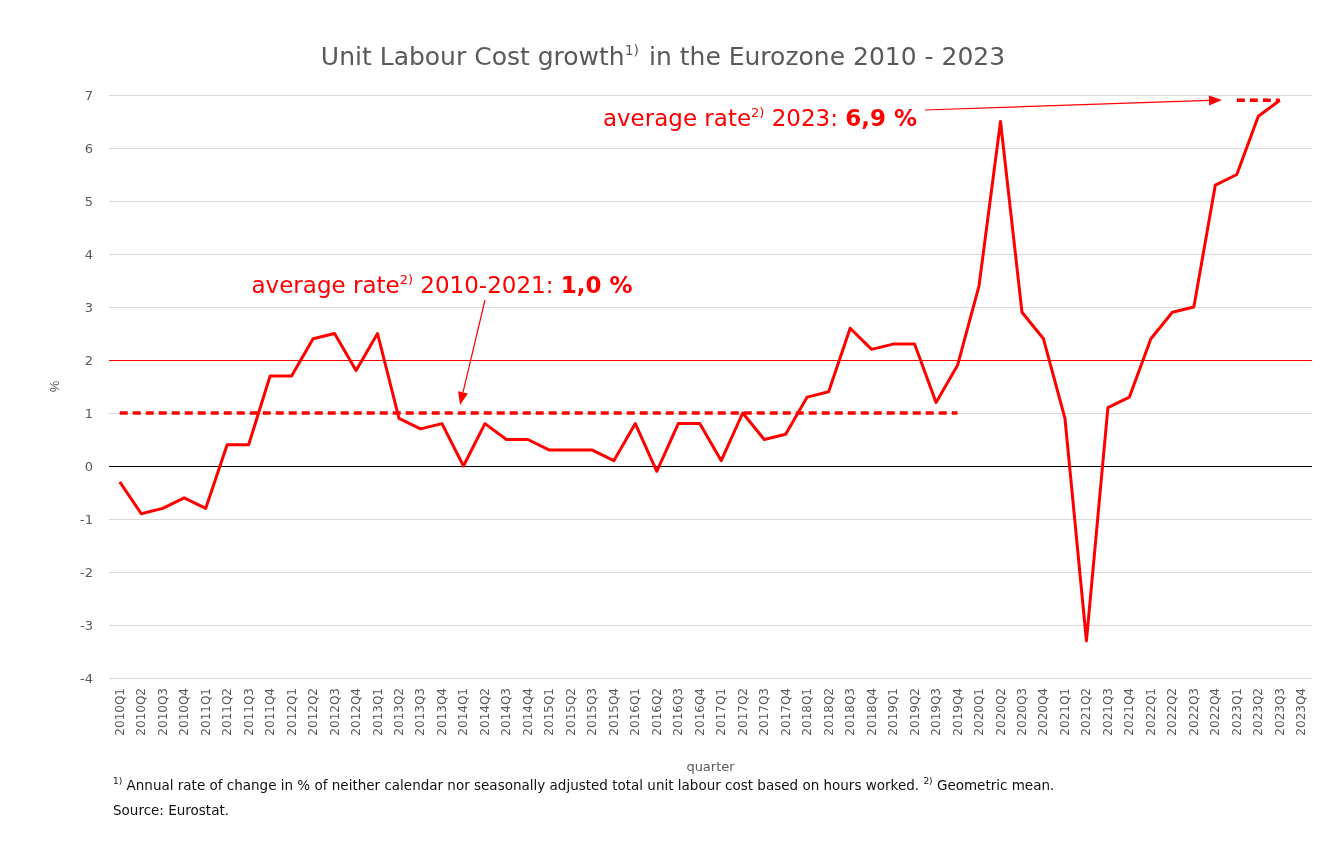  What do you see at coordinates (270, 712) in the screenshot?
I see `x-tick-label: 2011Q4` at bounding box center [270, 712].